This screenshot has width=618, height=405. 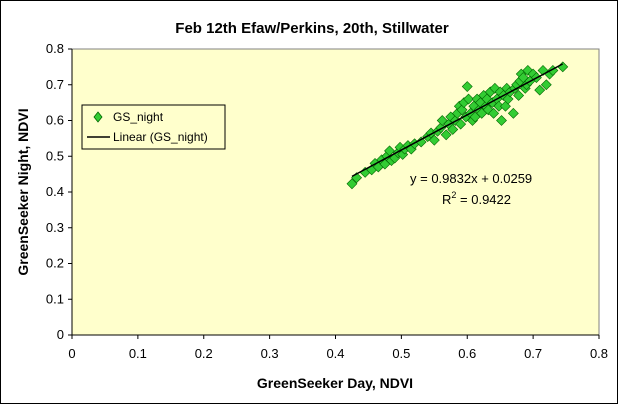 What do you see at coordinates (483, 199) in the screenshot?
I see `r-squared-value: = 0.9422` at bounding box center [483, 199].